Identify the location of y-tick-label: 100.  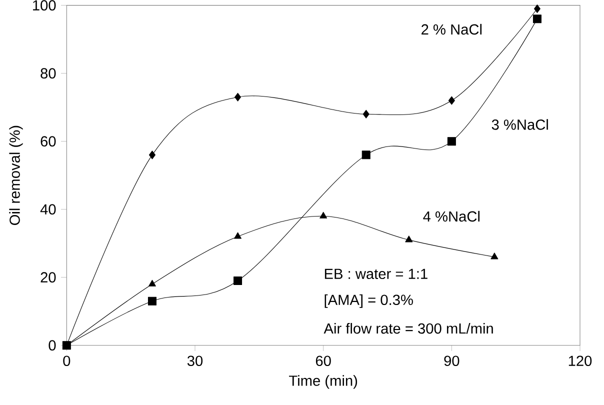
(44, 5).